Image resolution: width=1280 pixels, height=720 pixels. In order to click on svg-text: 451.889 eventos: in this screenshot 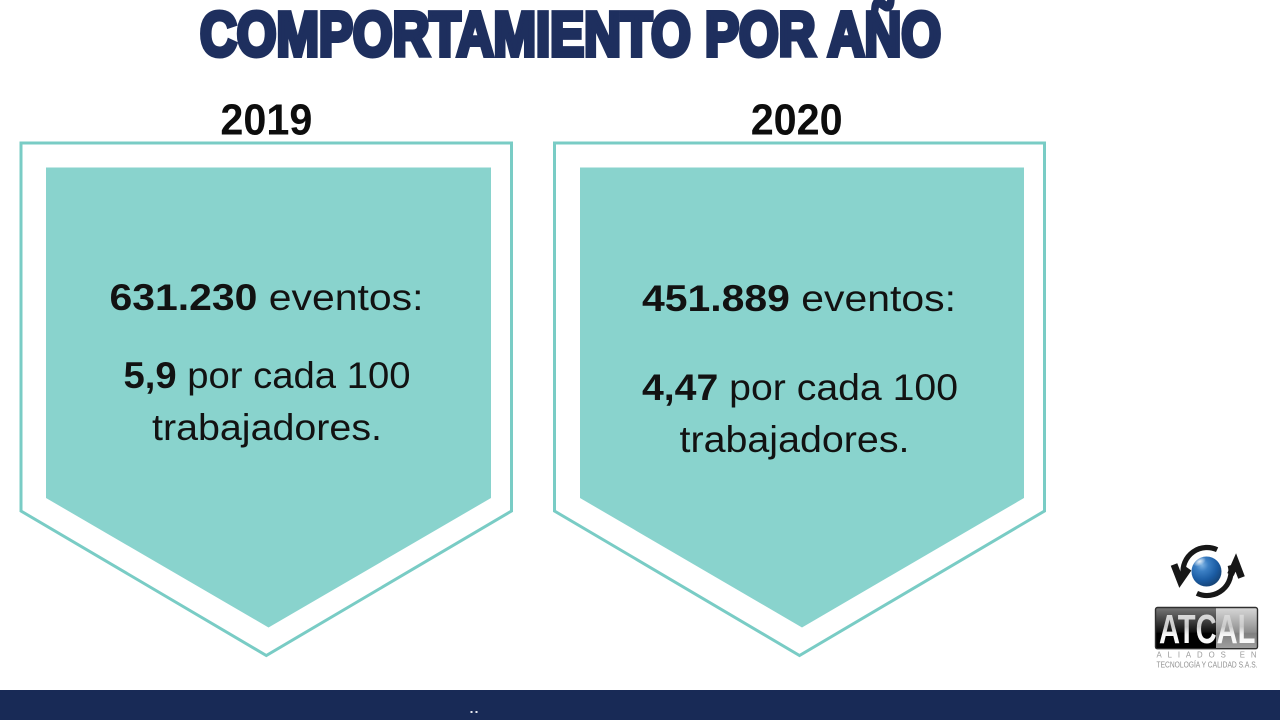, I will do `click(799, 298)`.